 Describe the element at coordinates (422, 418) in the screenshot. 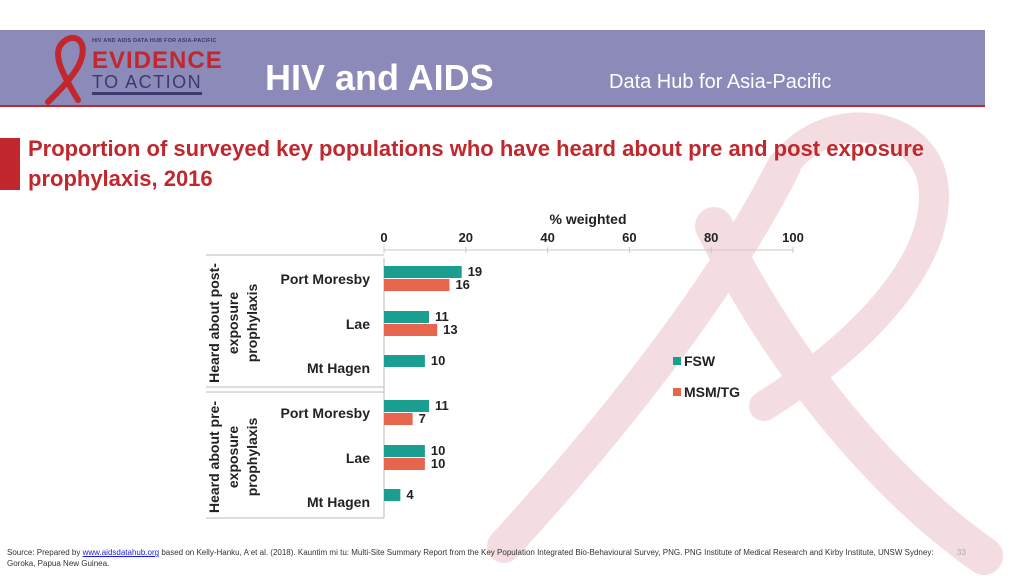

I see `data-label: 7` at that location.